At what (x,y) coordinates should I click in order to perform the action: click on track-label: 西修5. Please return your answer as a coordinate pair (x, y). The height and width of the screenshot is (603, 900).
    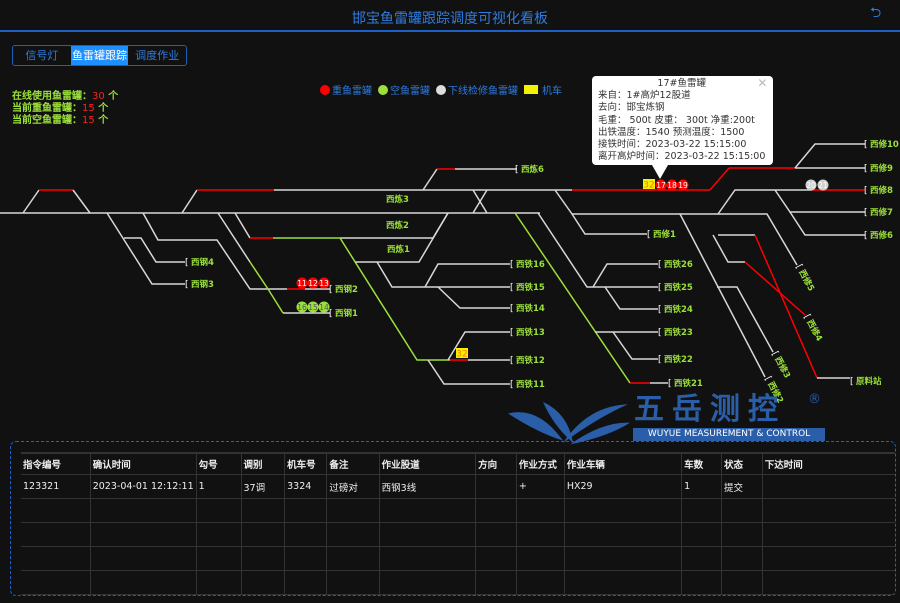
    Looking at the image, I should click on (806, 280).